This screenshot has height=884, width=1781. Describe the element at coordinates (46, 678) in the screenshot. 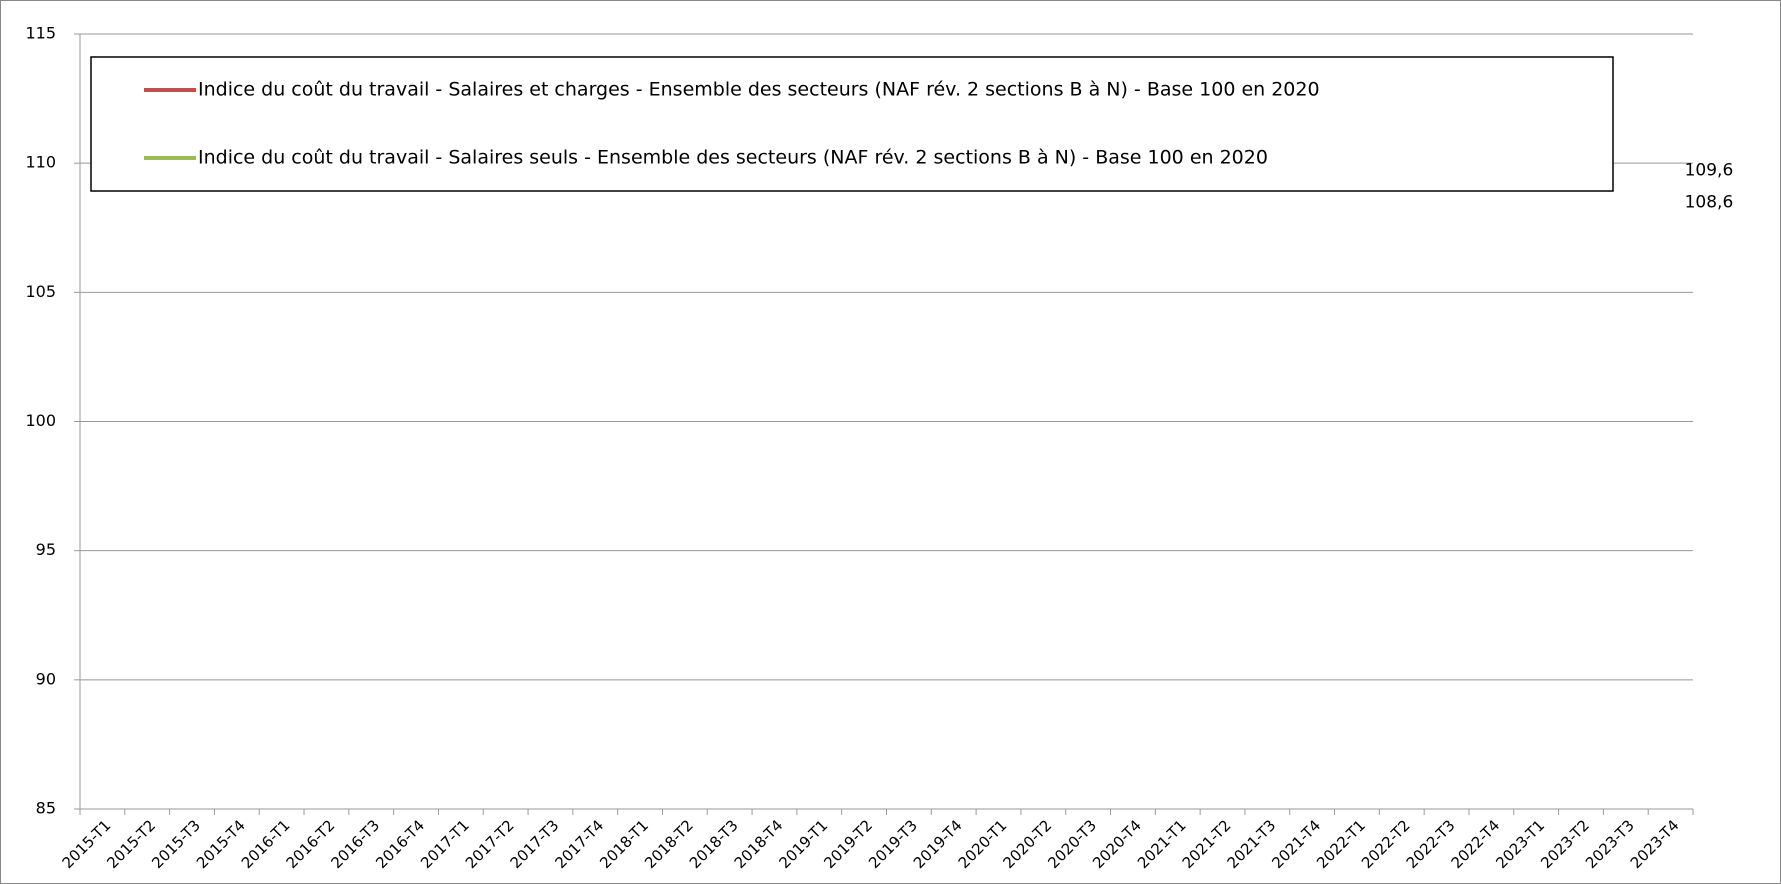

I see `y-tick-label: 90` at that location.